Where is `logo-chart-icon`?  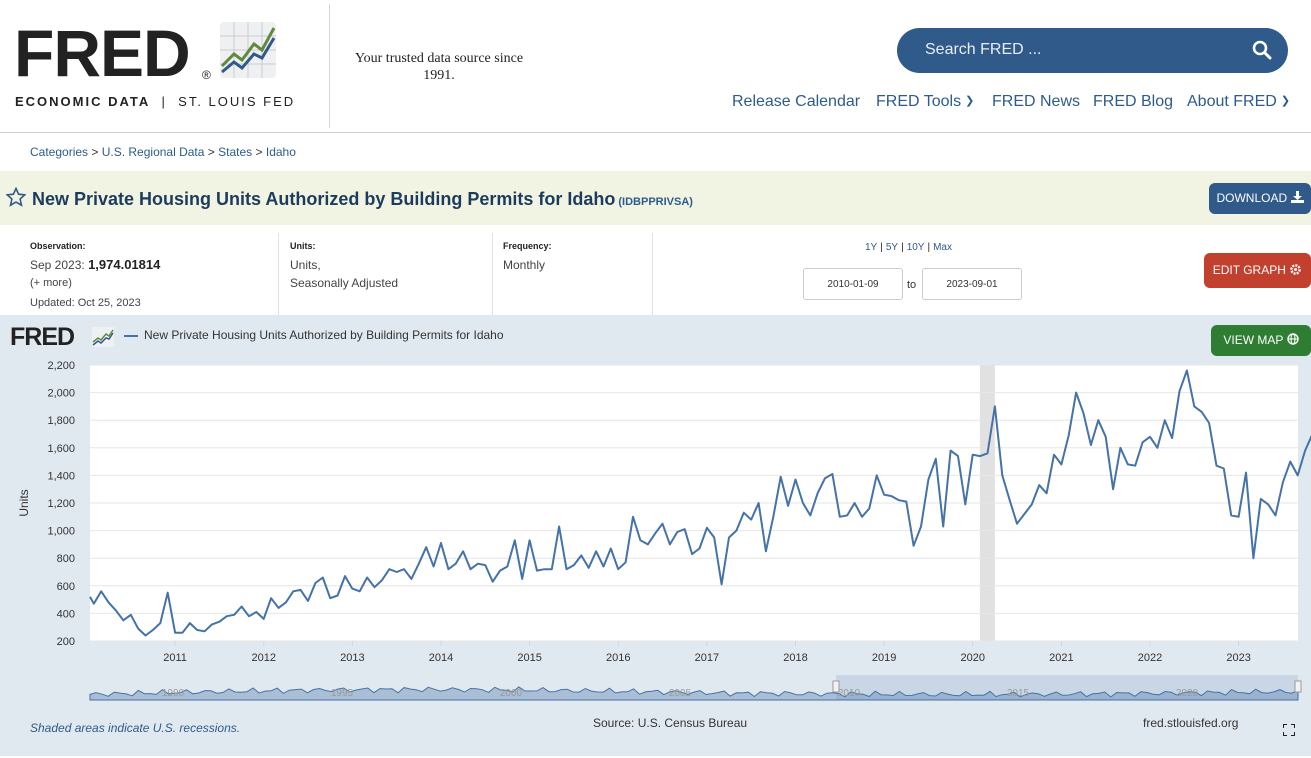 logo-chart-icon is located at coordinates (248, 50).